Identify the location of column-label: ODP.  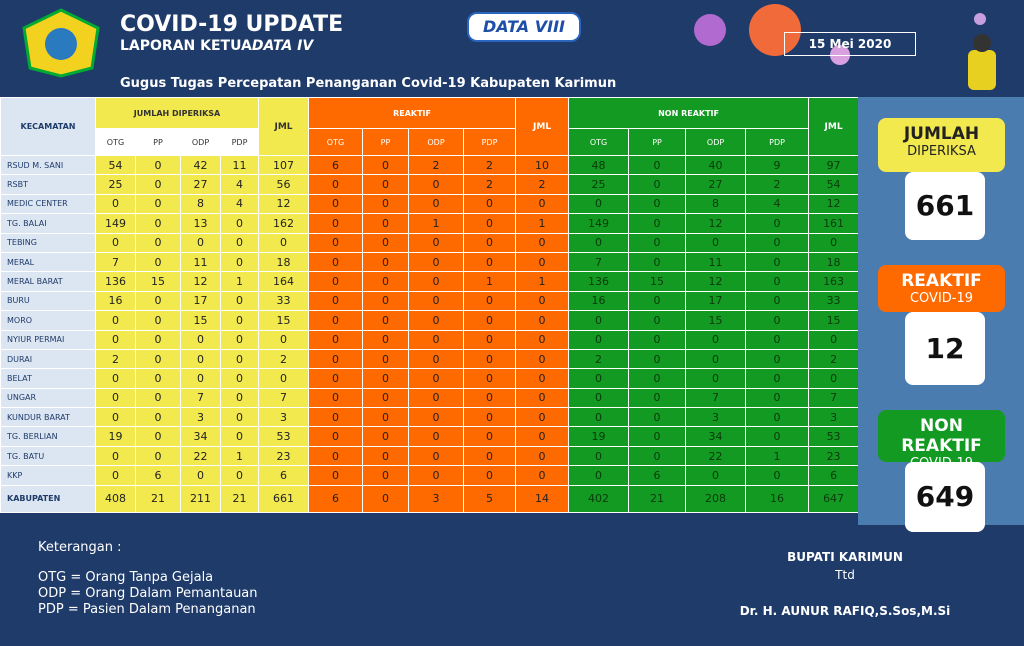
(200, 142).